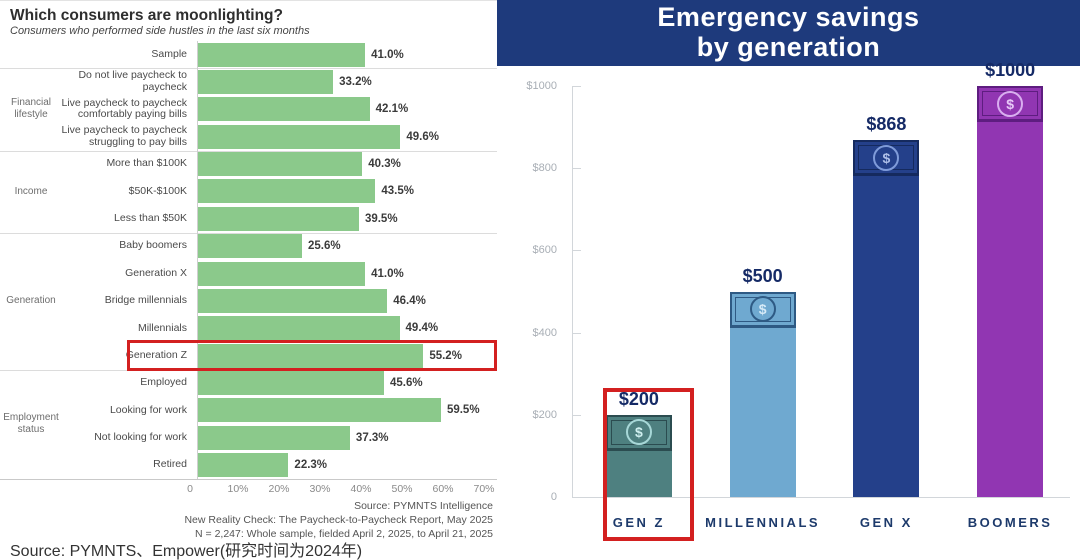 The image size is (1080, 560). What do you see at coordinates (886, 124) in the screenshot?
I see `bar-value-label: $868` at bounding box center [886, 124].